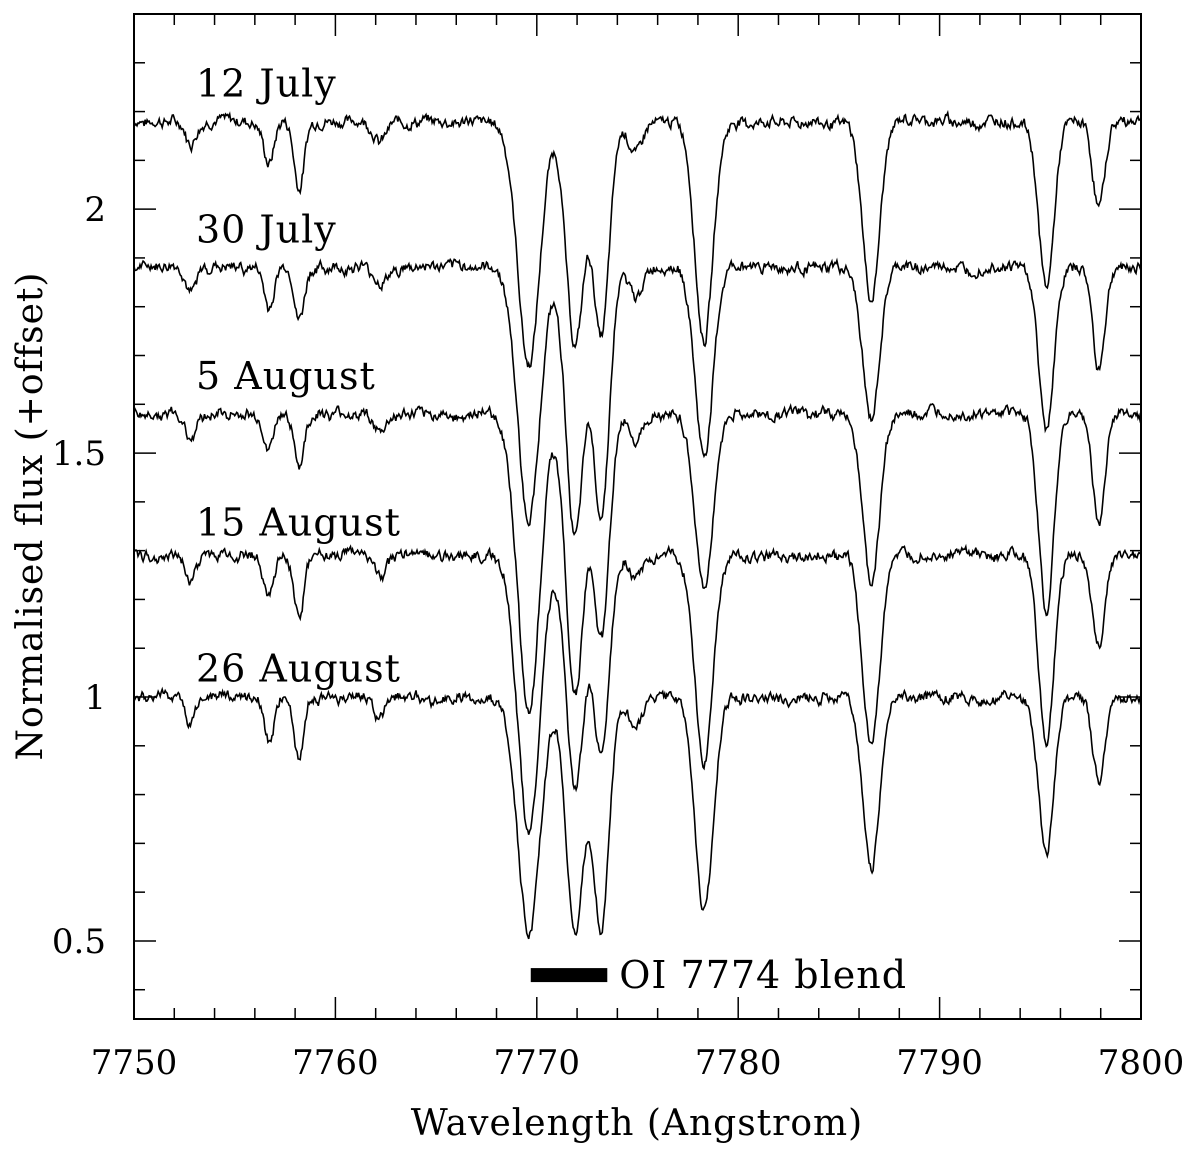 Image resolution: width=1200 pixels, height=1152 pixels. What do you see at coordinates (1141, 1063) in the screenshot?
I see `x-tick-label: 7800` at bounding box center [1141, 1063].